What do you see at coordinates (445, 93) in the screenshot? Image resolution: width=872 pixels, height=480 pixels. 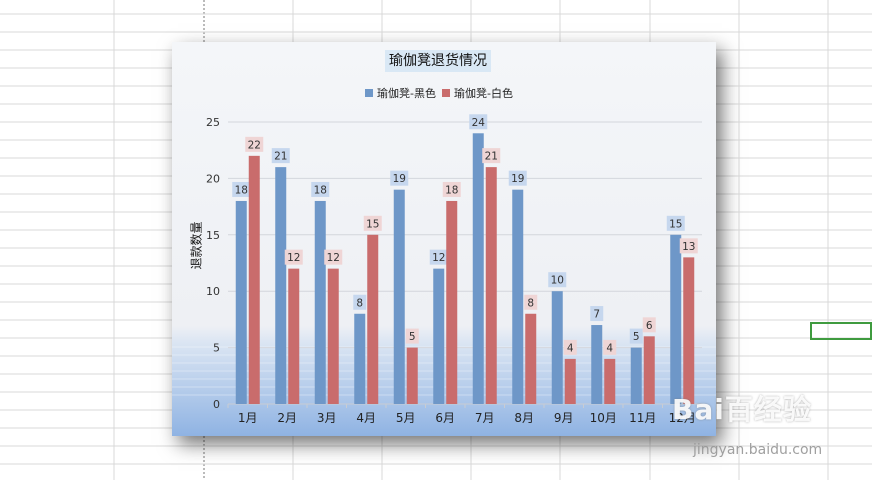 I see `legend-swatch-white` at bounding box center [445, 93].